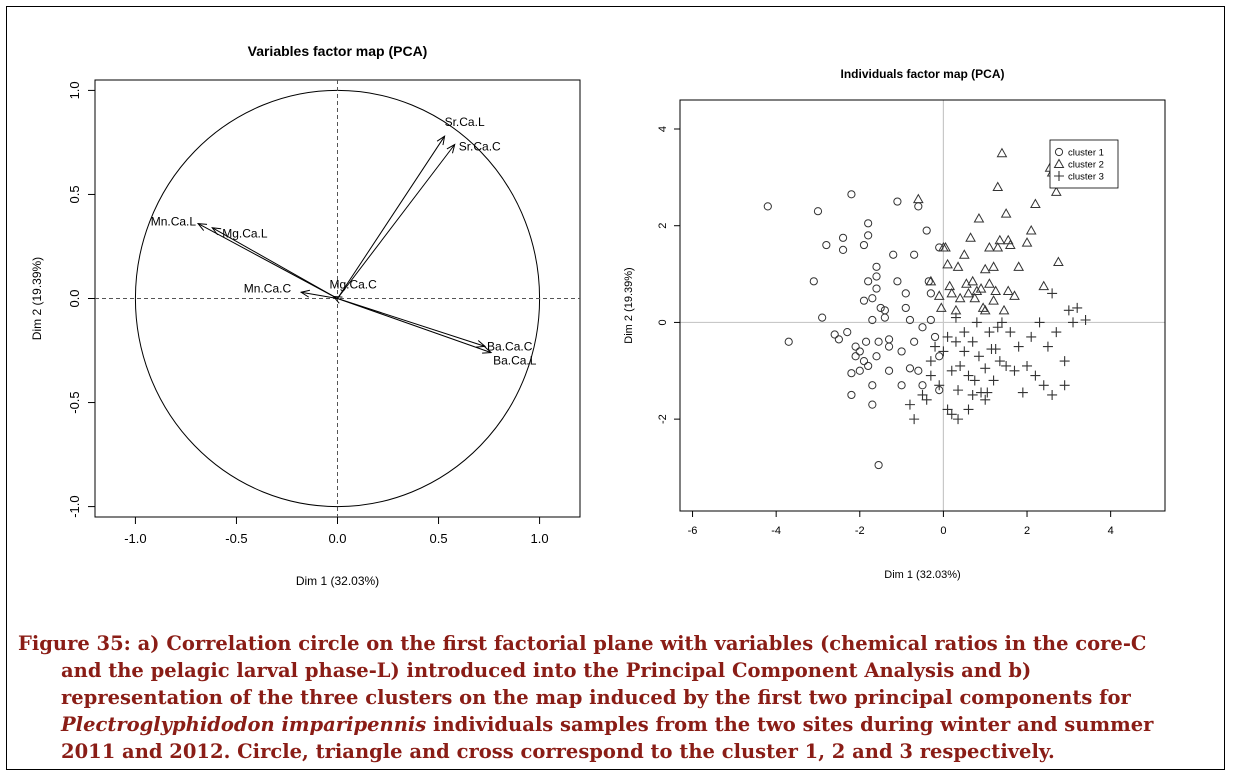 The image size is (1233, 778). I want to click on x-tick-label: -4, so click(776, 531).